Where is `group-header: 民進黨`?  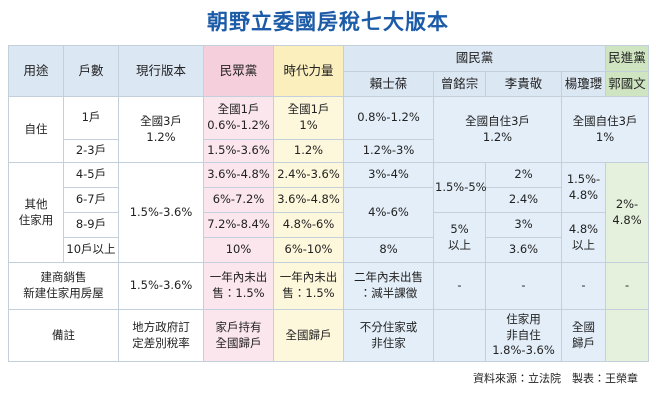 group-header: 民進黨 is located at coordinates (627, 58).